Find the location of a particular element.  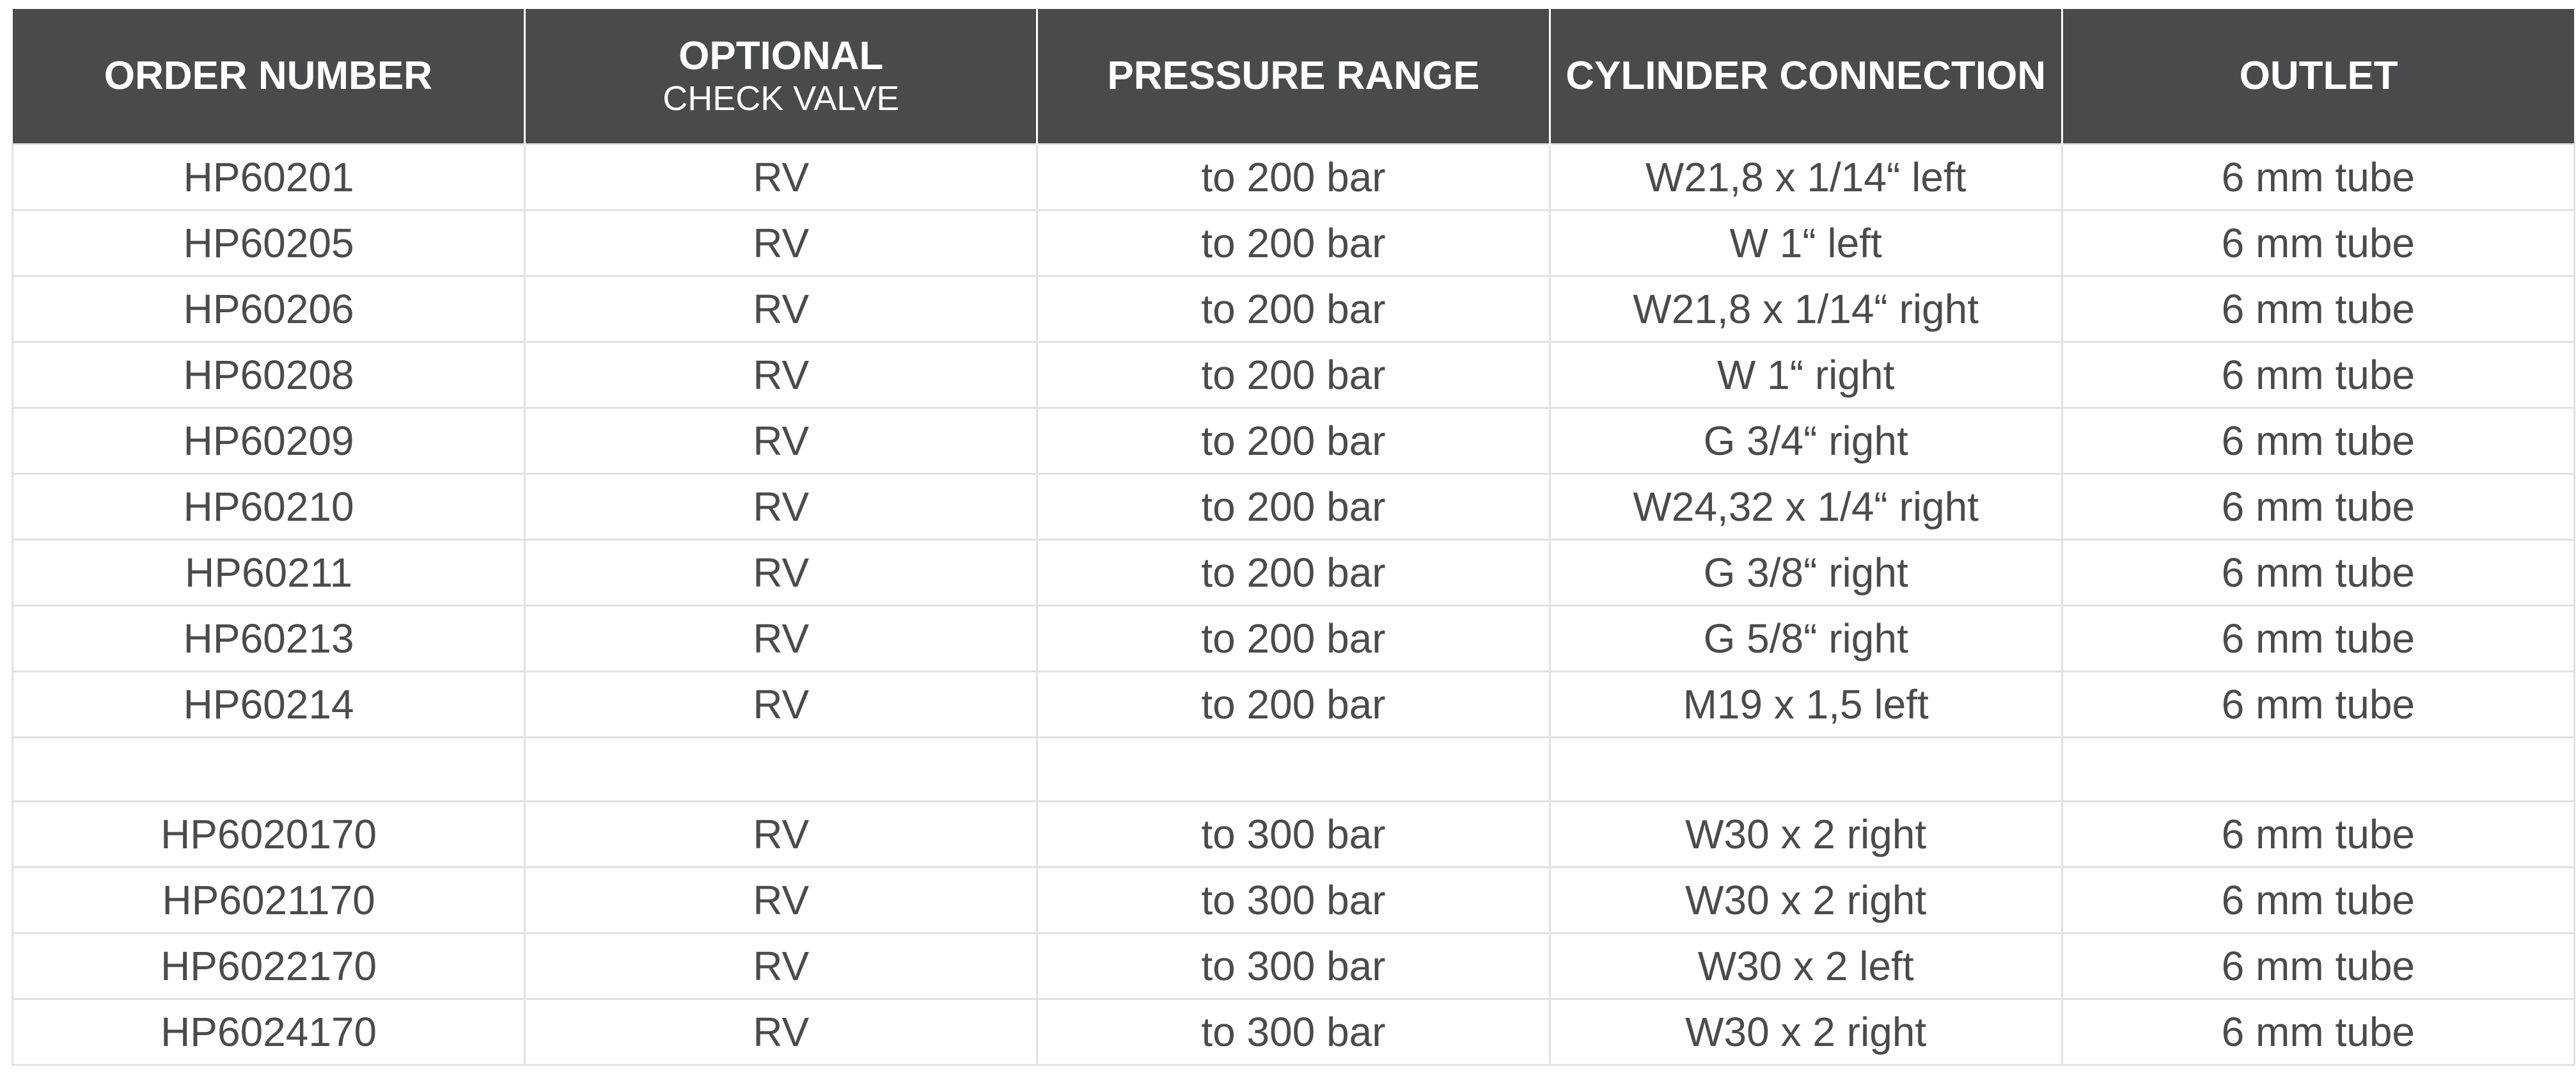

cell-order-number: HP60210 is located at coordinates (268, 507).